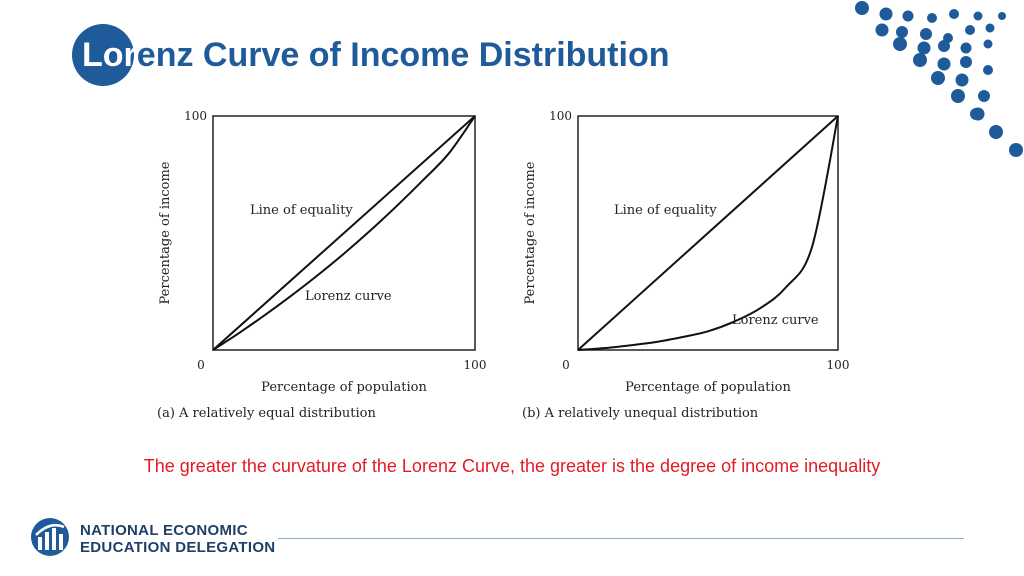 The height and width of the screenshot is (576, 1024). Describe the element at coordinates (838, 365) in the screenshot. I see `chart-b-x-tick-100: 100` at that location.